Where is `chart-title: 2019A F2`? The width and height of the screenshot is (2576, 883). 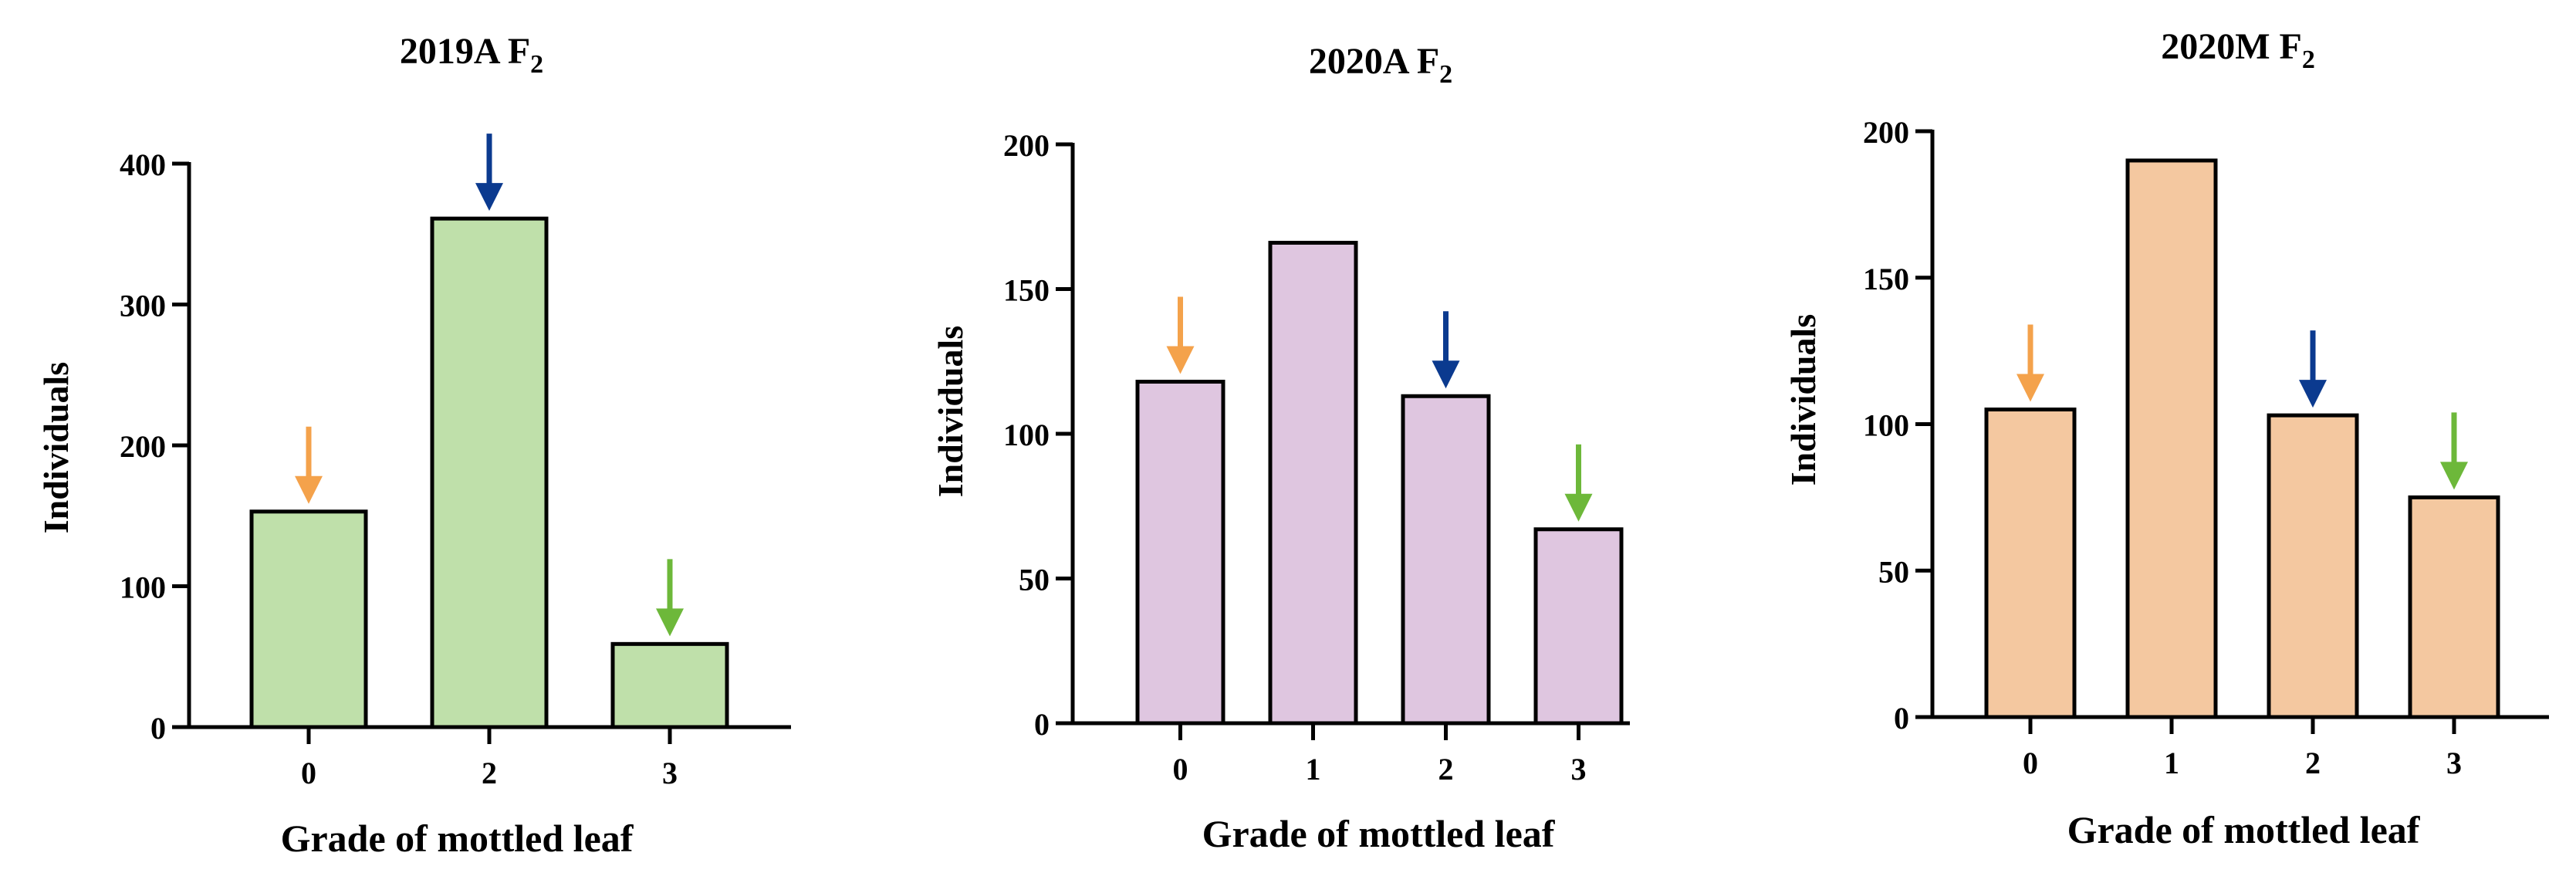
chart-title: 2019A F2 is located at coordinates (471, 55).